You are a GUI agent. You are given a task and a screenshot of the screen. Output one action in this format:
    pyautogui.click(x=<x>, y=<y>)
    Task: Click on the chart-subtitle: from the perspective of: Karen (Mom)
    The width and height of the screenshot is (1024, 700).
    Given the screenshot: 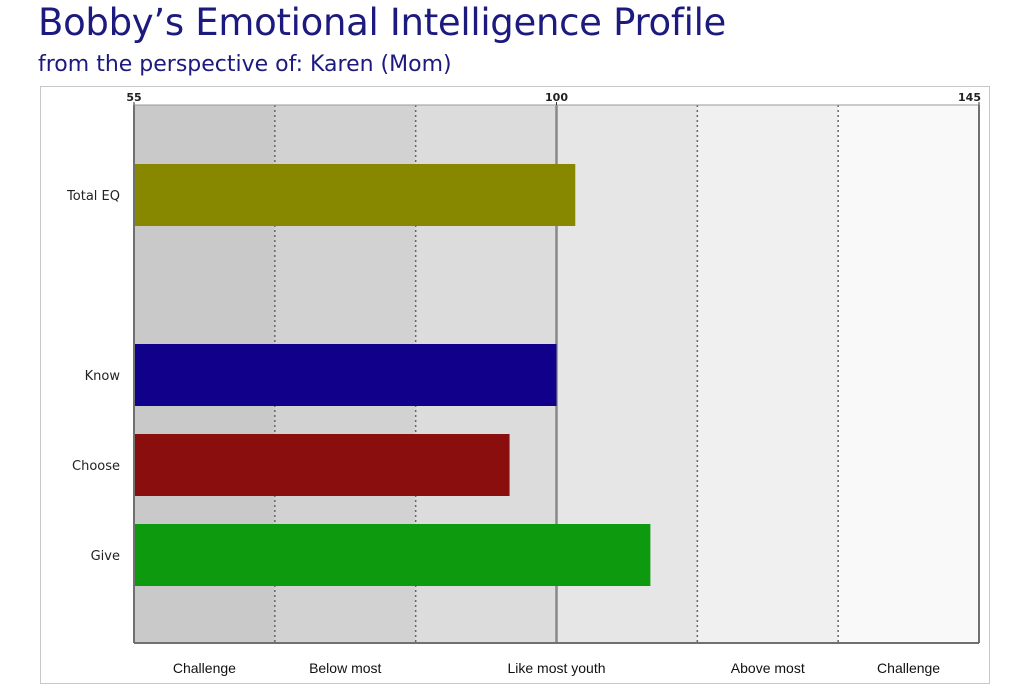 What is the action you would take?
    pyautogui.click(x=245, y=64)
    